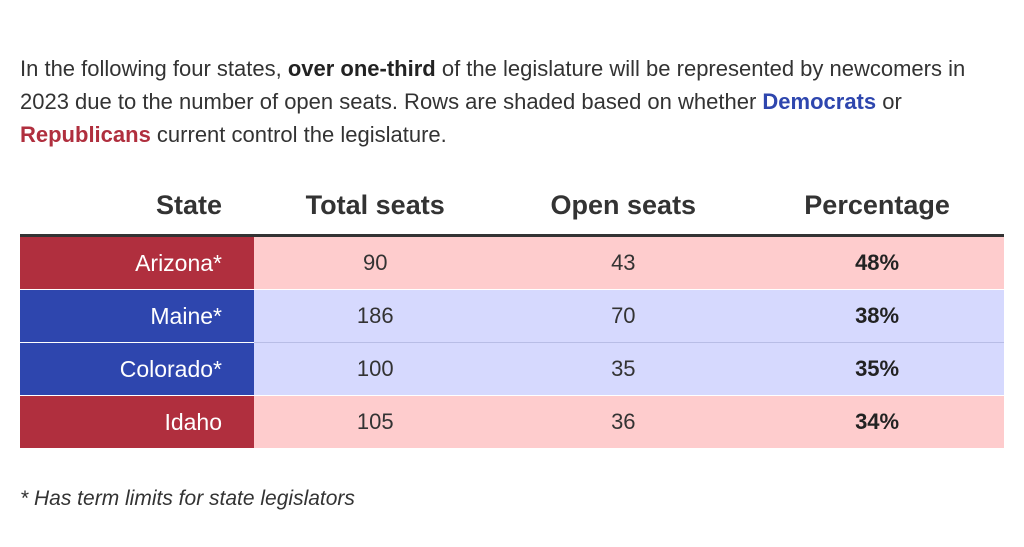 The image size is (1024, 547). I want to click on percentage-cell: 48%, so click(877, 262).